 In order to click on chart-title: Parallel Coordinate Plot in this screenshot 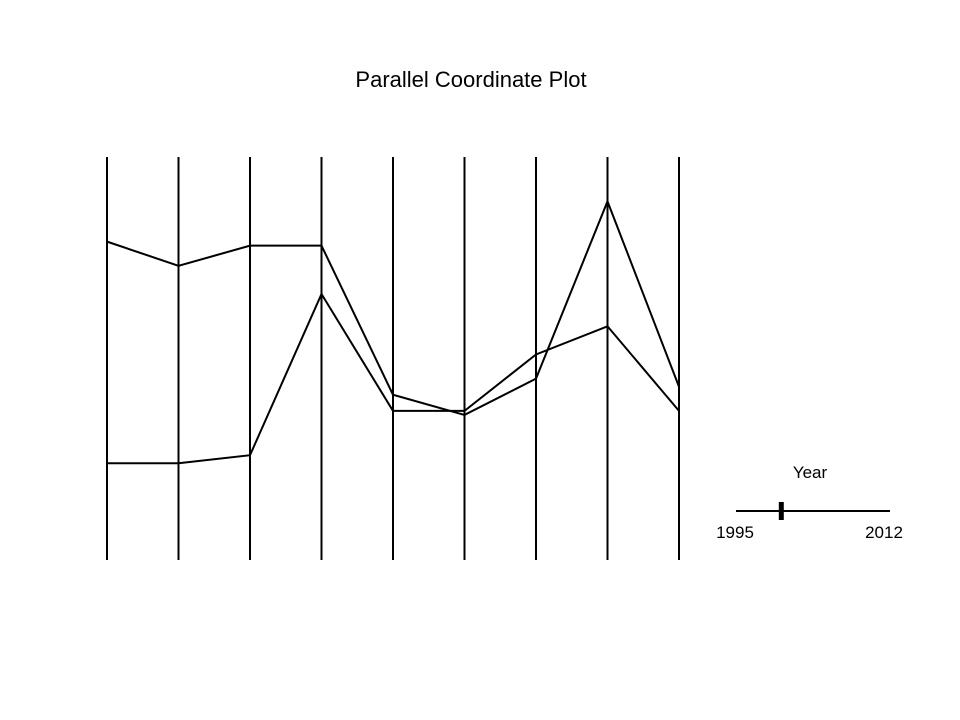, I will do `click(470, 79)`.